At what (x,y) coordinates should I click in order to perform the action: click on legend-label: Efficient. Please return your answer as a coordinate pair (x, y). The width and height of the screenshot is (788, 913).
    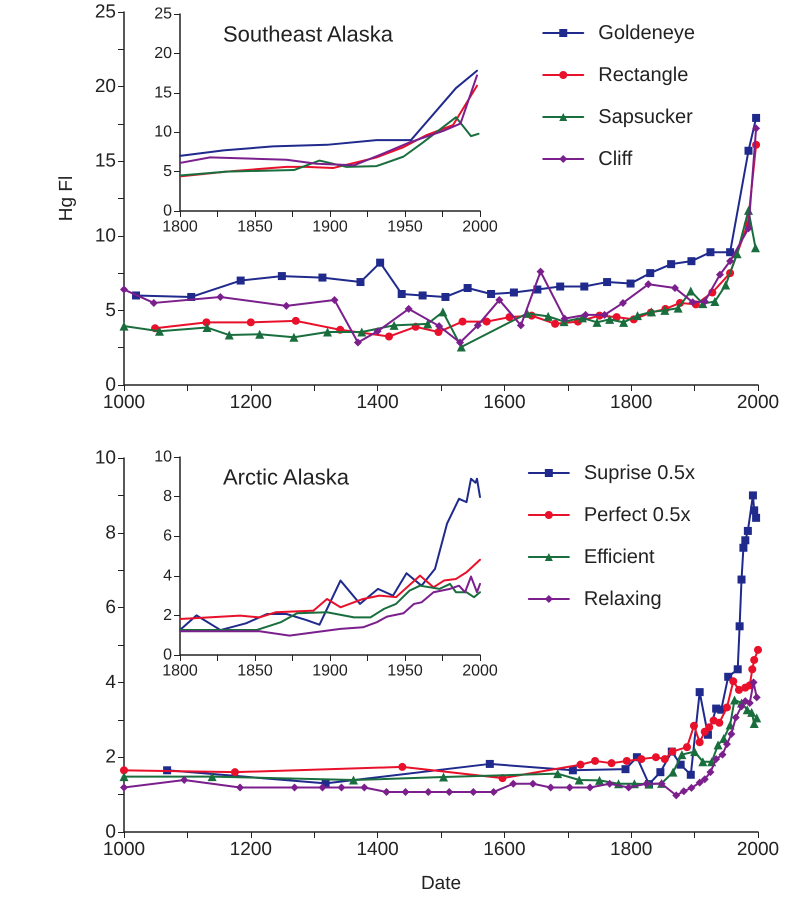
    Looking at the image, I should click on (620, 557).